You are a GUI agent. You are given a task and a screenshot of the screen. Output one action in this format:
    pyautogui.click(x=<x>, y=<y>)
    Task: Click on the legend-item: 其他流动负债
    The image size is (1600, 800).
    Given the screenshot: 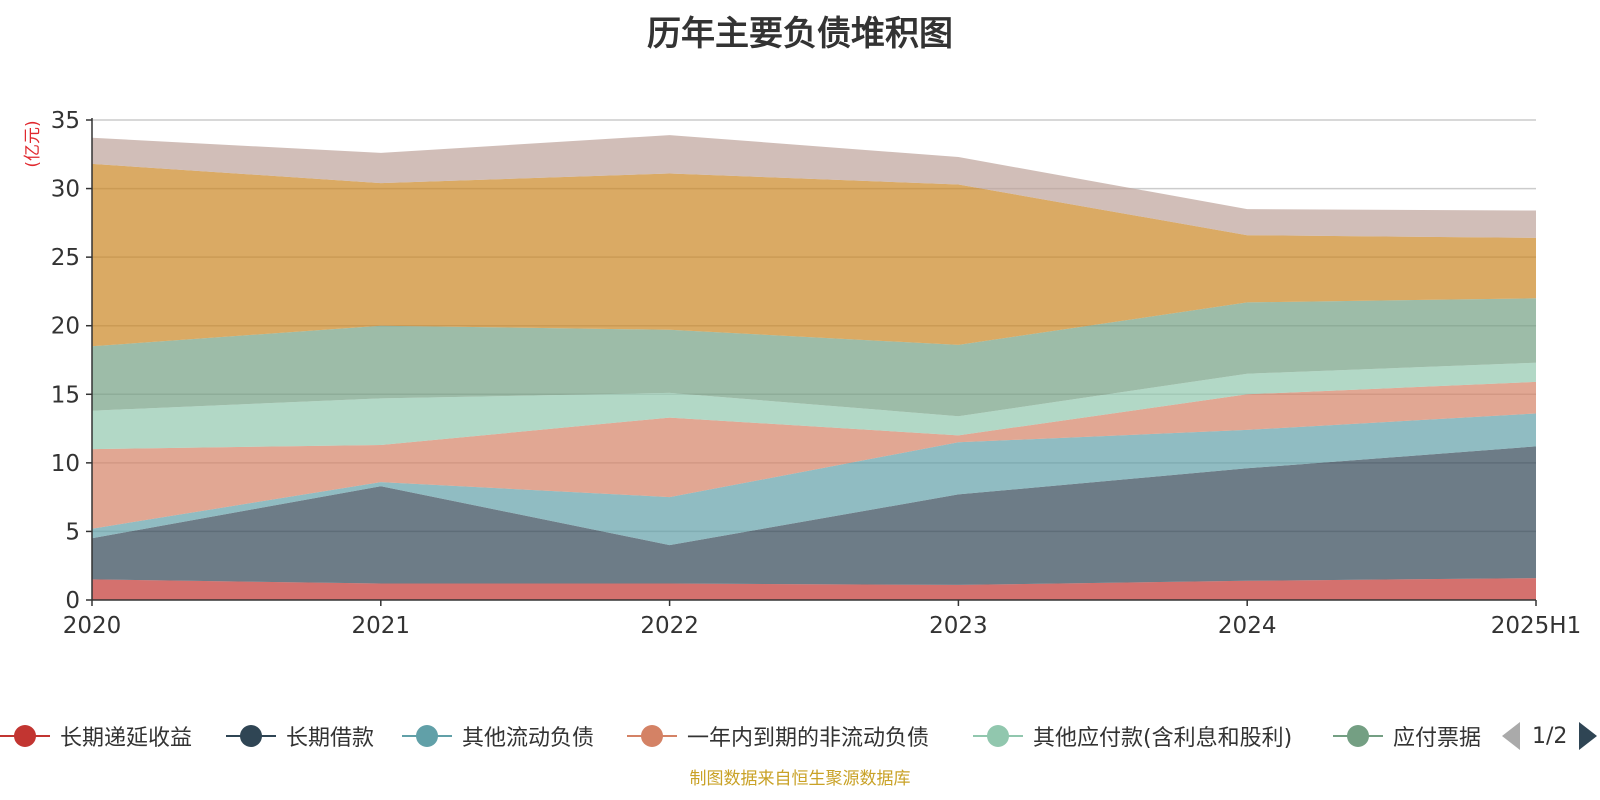 What is the action you would take?
    pyautogui.click(x=498, y=736)
    